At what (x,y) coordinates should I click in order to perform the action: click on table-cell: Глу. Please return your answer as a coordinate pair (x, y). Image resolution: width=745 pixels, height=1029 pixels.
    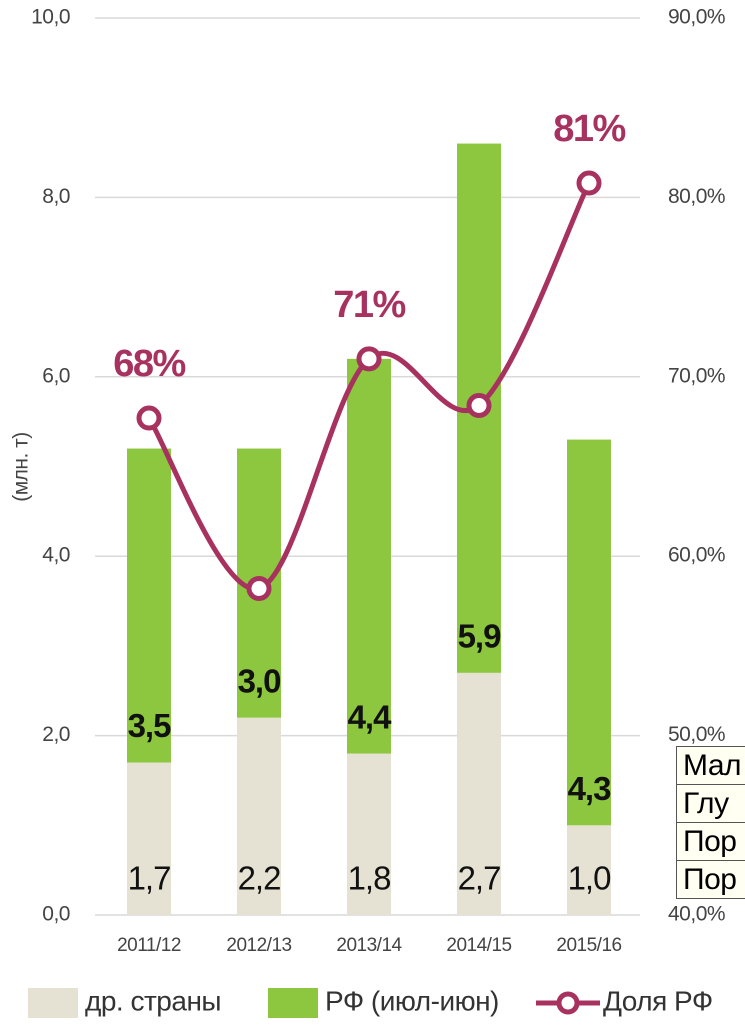
    Looking at the image, I should click on (710, 803).